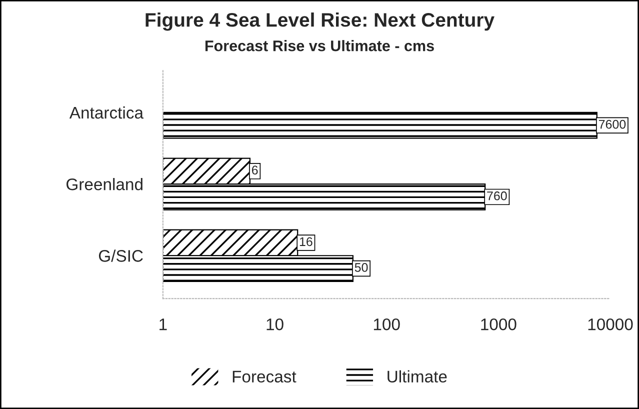 This screenshot has height=409, width=639. What do you see at coordinates (306, 241) in the screenshot?
I see `data-label: 16` at bounding box center [306, 241].